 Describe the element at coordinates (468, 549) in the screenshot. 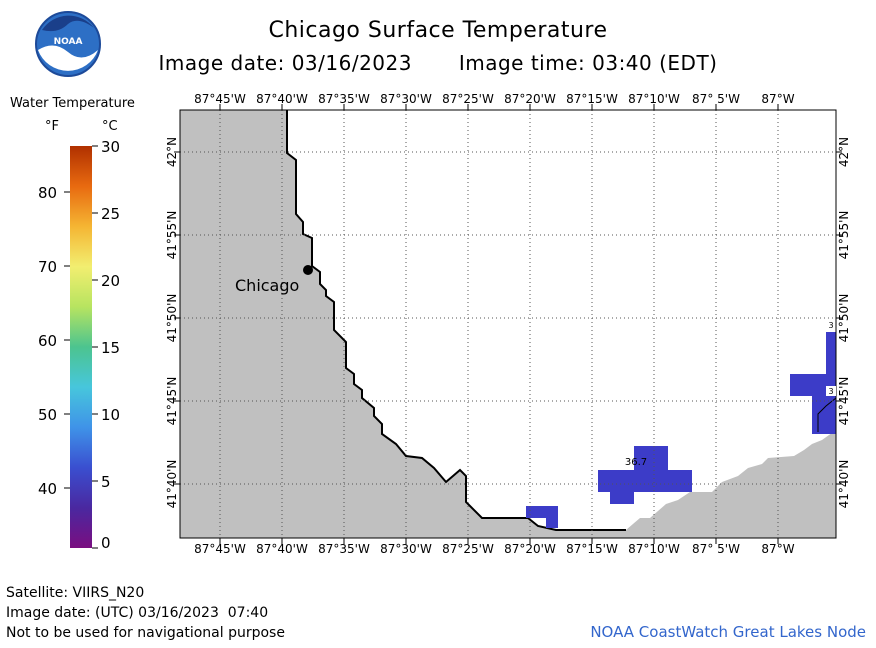

I see `lon-label-bottom: 87°25'W` at that location.